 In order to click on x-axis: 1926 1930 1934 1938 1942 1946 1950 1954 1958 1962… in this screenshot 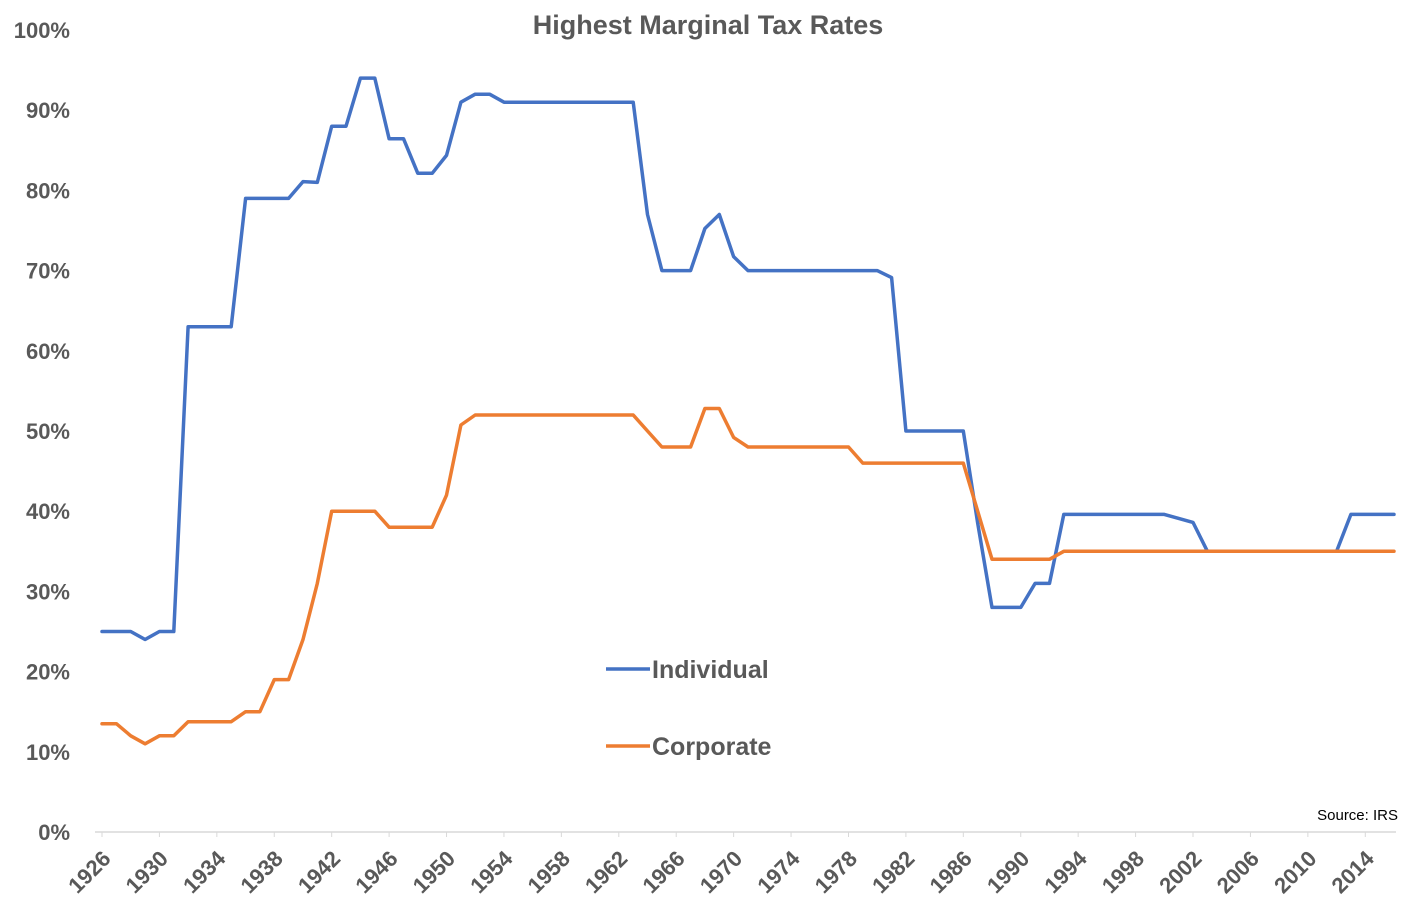, I will do `click(721, 865)`.